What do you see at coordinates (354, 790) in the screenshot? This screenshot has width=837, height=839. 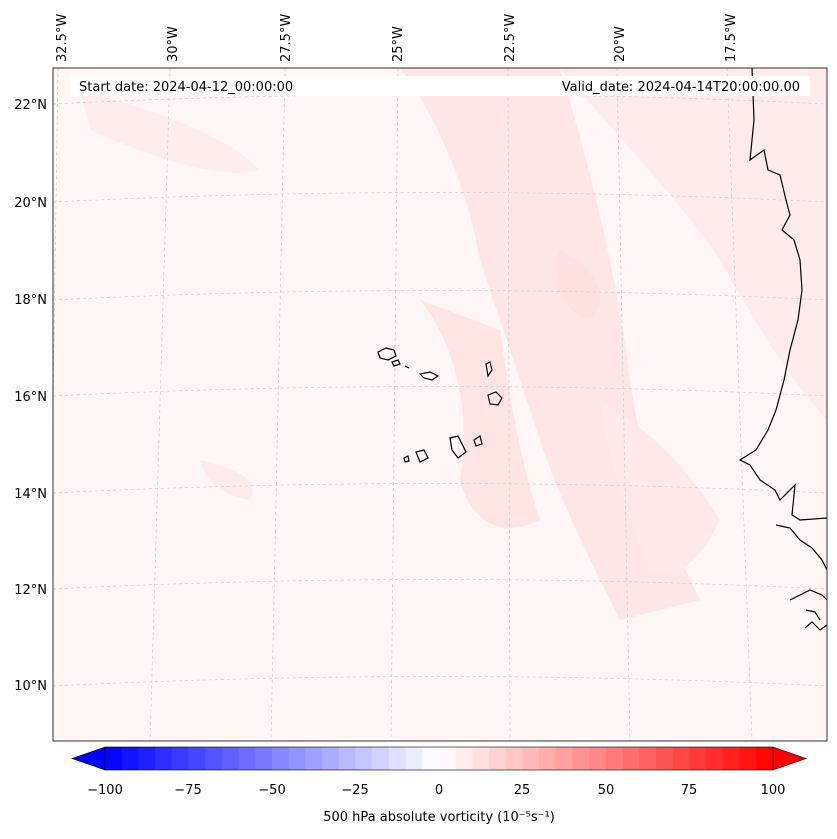 I see `colorbar-tick: −25` at bounding box center [354, 790].